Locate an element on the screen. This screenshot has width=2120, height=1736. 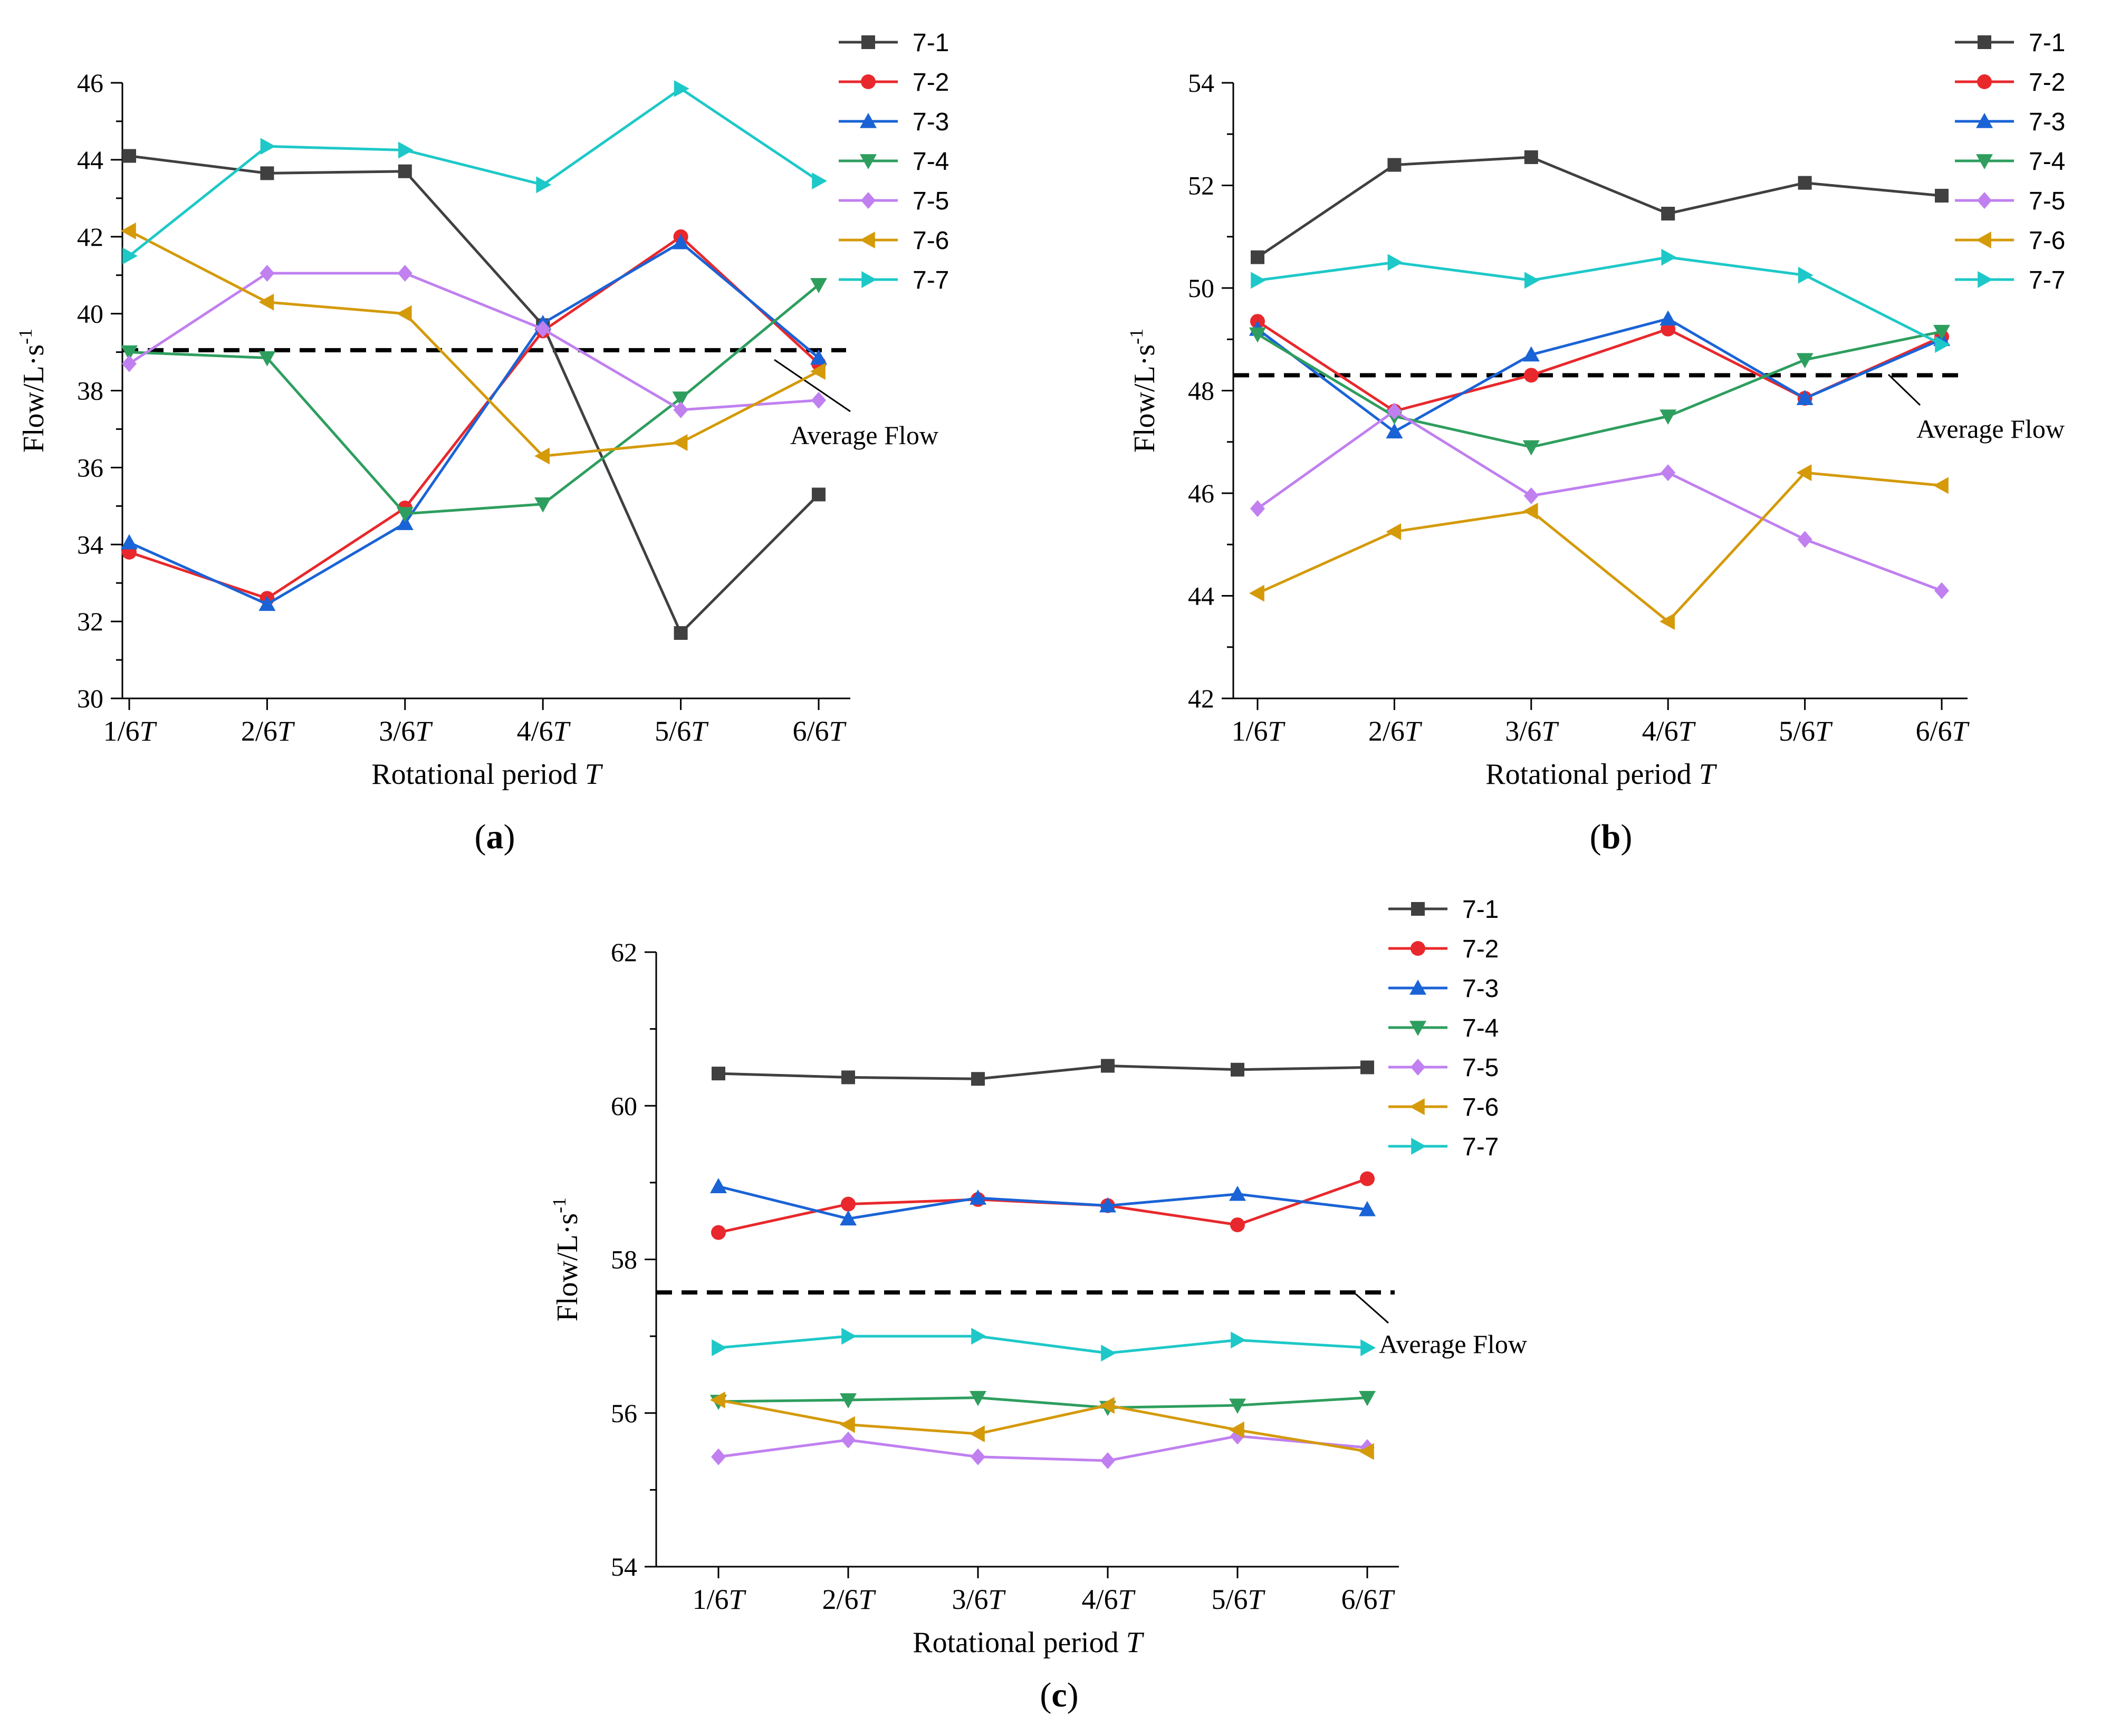
legend: 7-1 7-2 7-3 7-4 7-5 7-6 7-7 is located at coordinates (2010, 161).